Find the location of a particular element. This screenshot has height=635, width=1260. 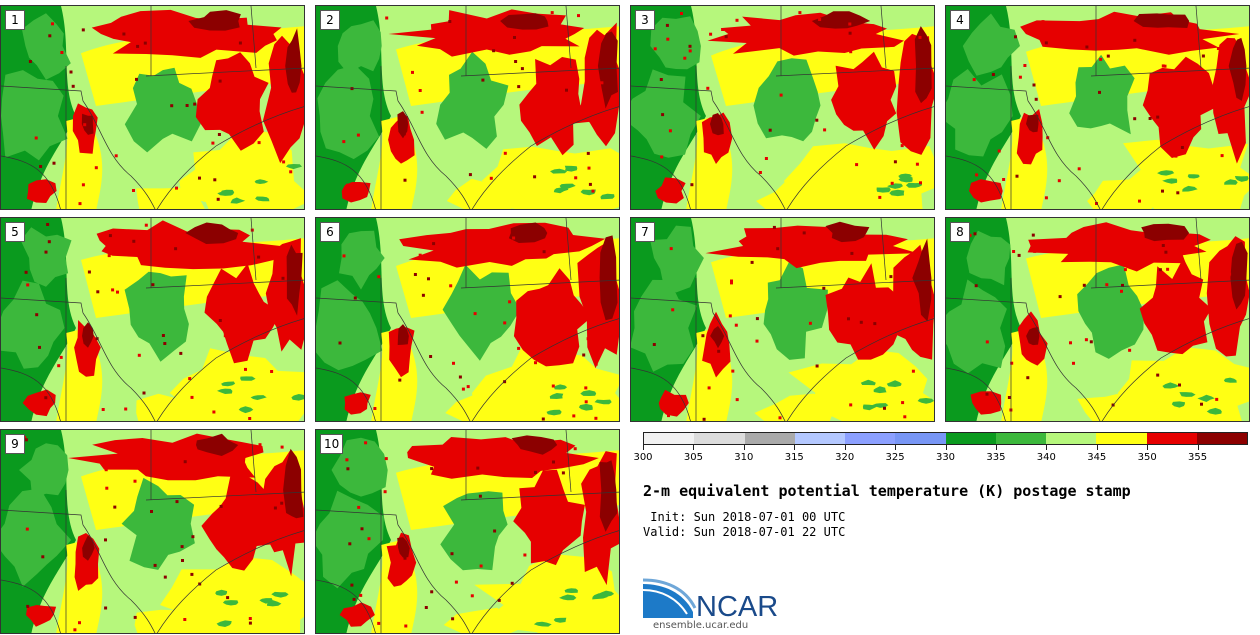

colorbar is located at coordinates (945, 438).